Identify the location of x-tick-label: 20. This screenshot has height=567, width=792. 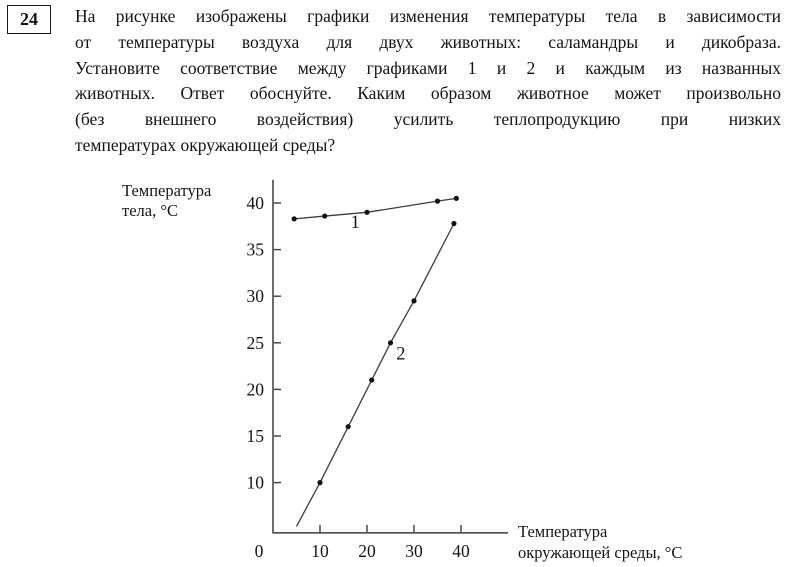
(367, 551).